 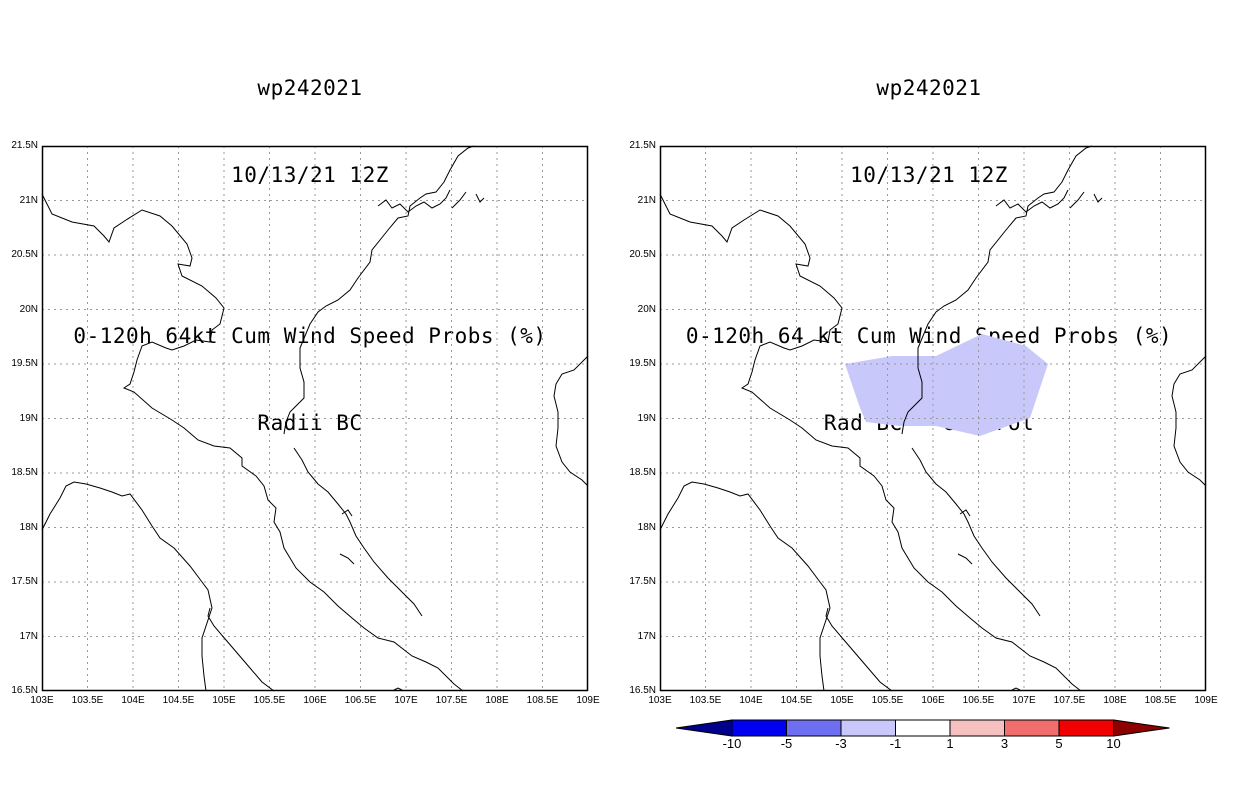 What do you see at coordinates (178, 700) in the screenshot?
I see `left-lon-label: 104.5E` at bounding box center [178, 700].